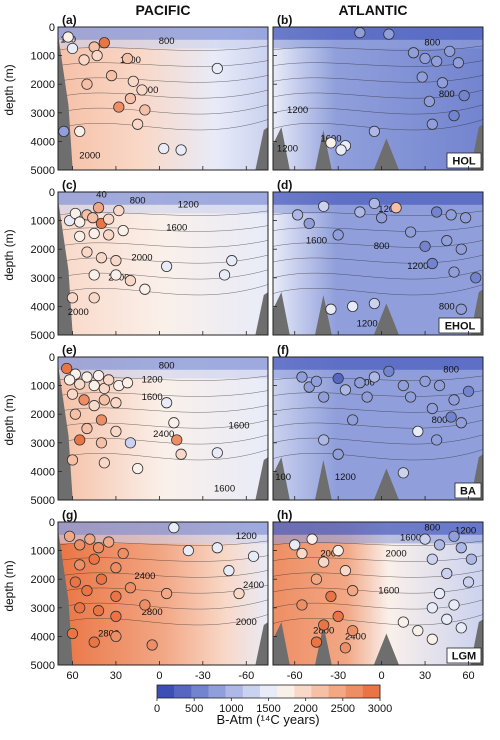 The width and height of the screenshot is (500, 740). Describe the element at coordinates (69, 185) in the screenshot. I see `panel-c-label: (c)` at that location.